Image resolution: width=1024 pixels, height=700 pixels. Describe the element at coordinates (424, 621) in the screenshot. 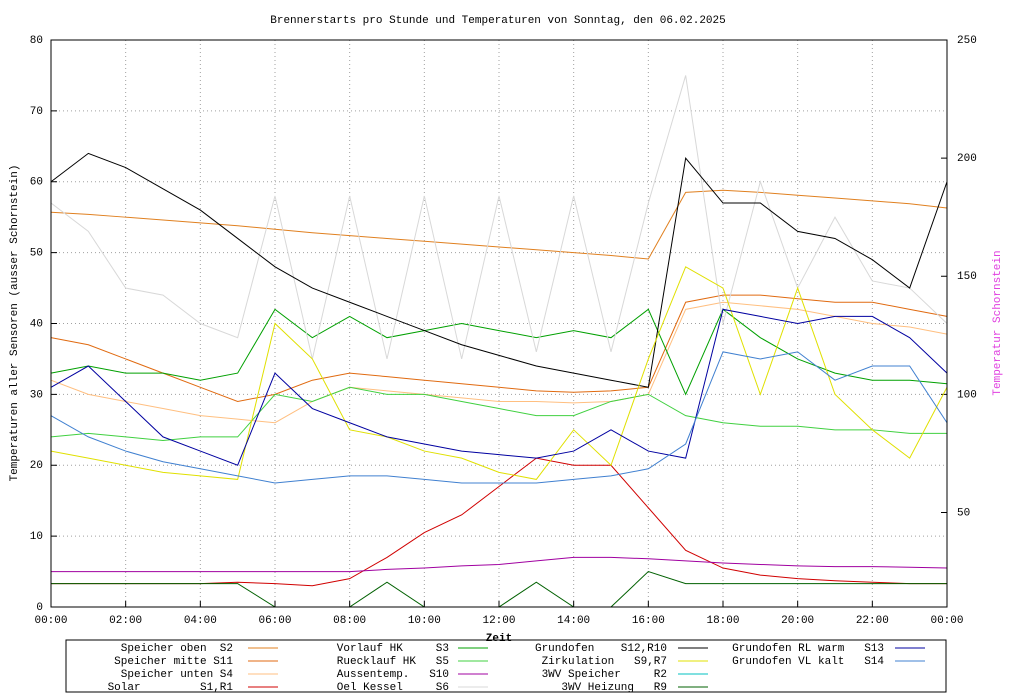

I see `x-tick-label: 10:00` at that location.